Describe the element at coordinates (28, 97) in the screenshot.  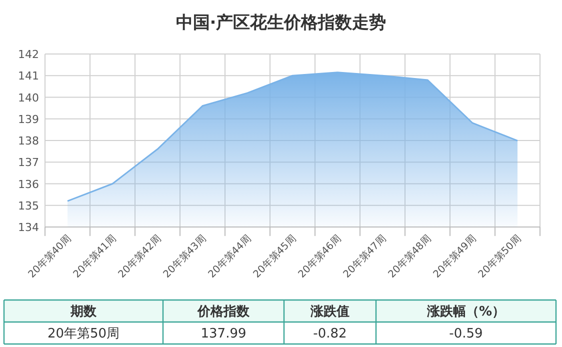
I see `y-tick-label: 140` at that location.